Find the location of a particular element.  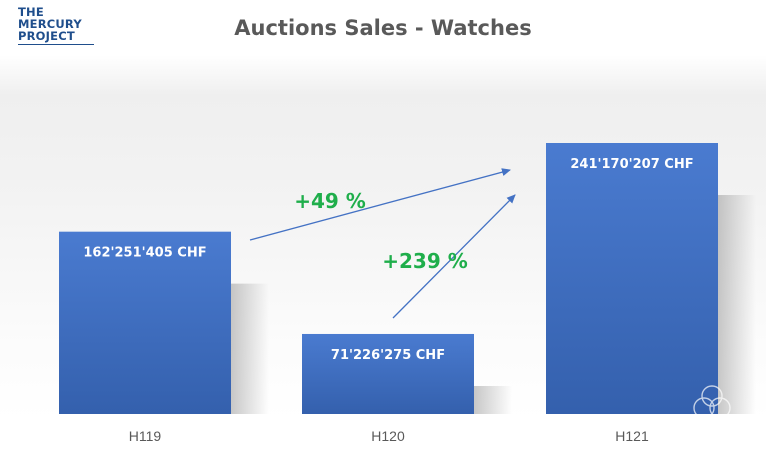

logo-line-3: PROJECT is located at coordinates (46, 36).